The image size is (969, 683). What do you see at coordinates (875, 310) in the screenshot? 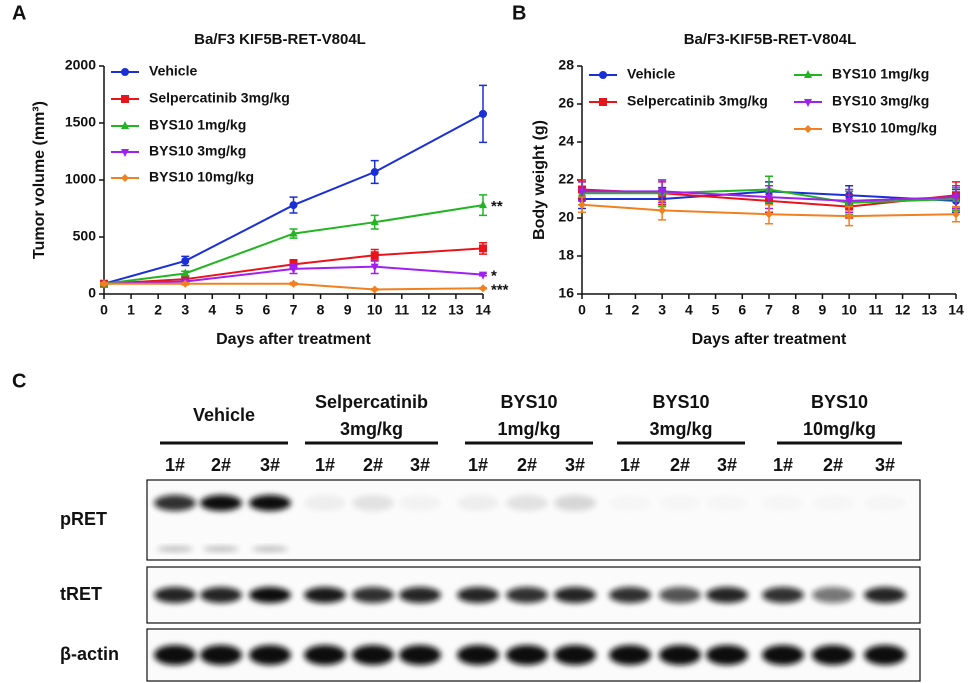
I see `x-tick-label: 11` at bounding box center [875, 310].